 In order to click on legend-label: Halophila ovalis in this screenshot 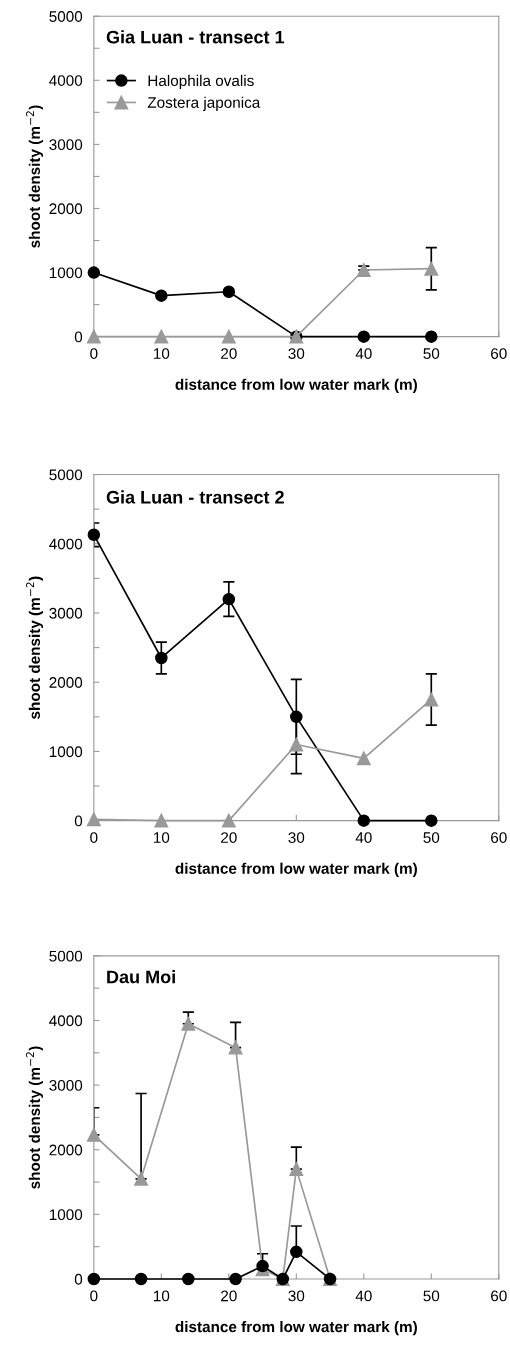, I will do `click(201, 82)`.